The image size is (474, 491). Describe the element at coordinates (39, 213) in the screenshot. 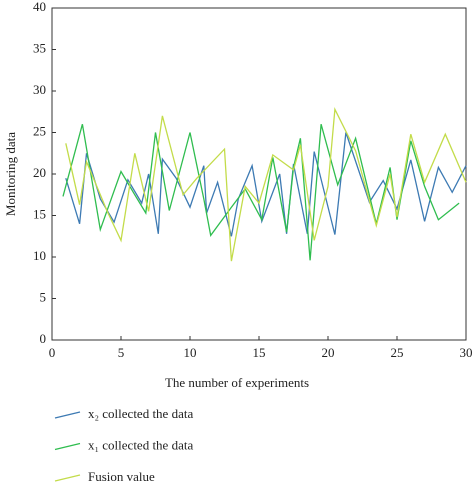

I see `y-tick-label: 15` at that location.